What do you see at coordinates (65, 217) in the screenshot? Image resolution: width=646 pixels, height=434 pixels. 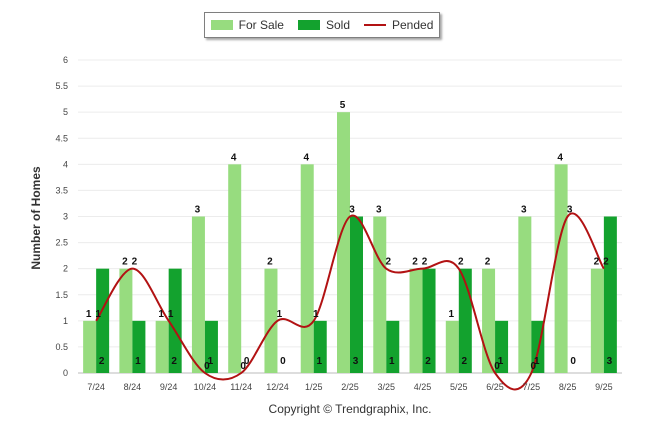 I see `y-tick-label: 3` at bounding box center [65, 217].